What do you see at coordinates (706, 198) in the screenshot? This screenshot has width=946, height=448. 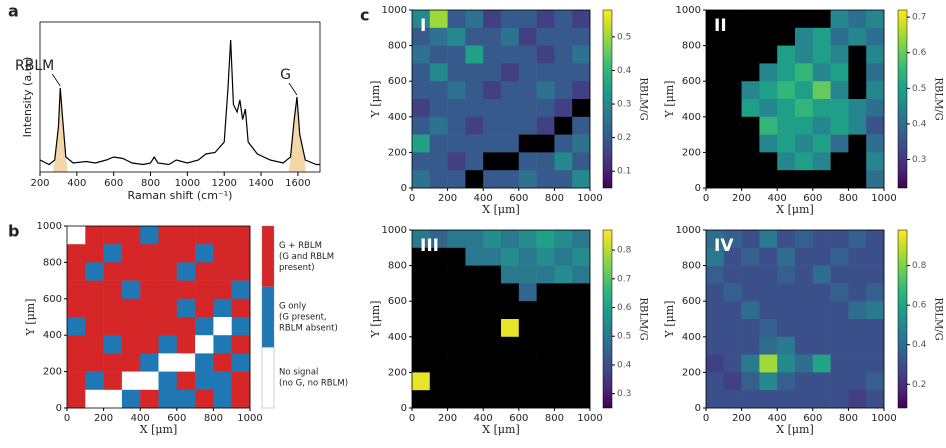 I see `x-tick-label: 0` at bounding box center [706, 198].